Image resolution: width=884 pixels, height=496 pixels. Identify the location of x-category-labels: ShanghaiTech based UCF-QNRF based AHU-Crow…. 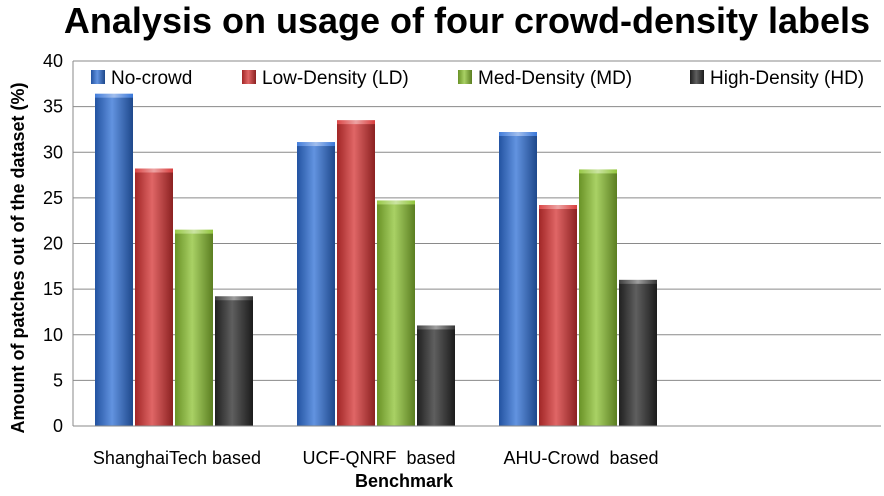
(376, 458).